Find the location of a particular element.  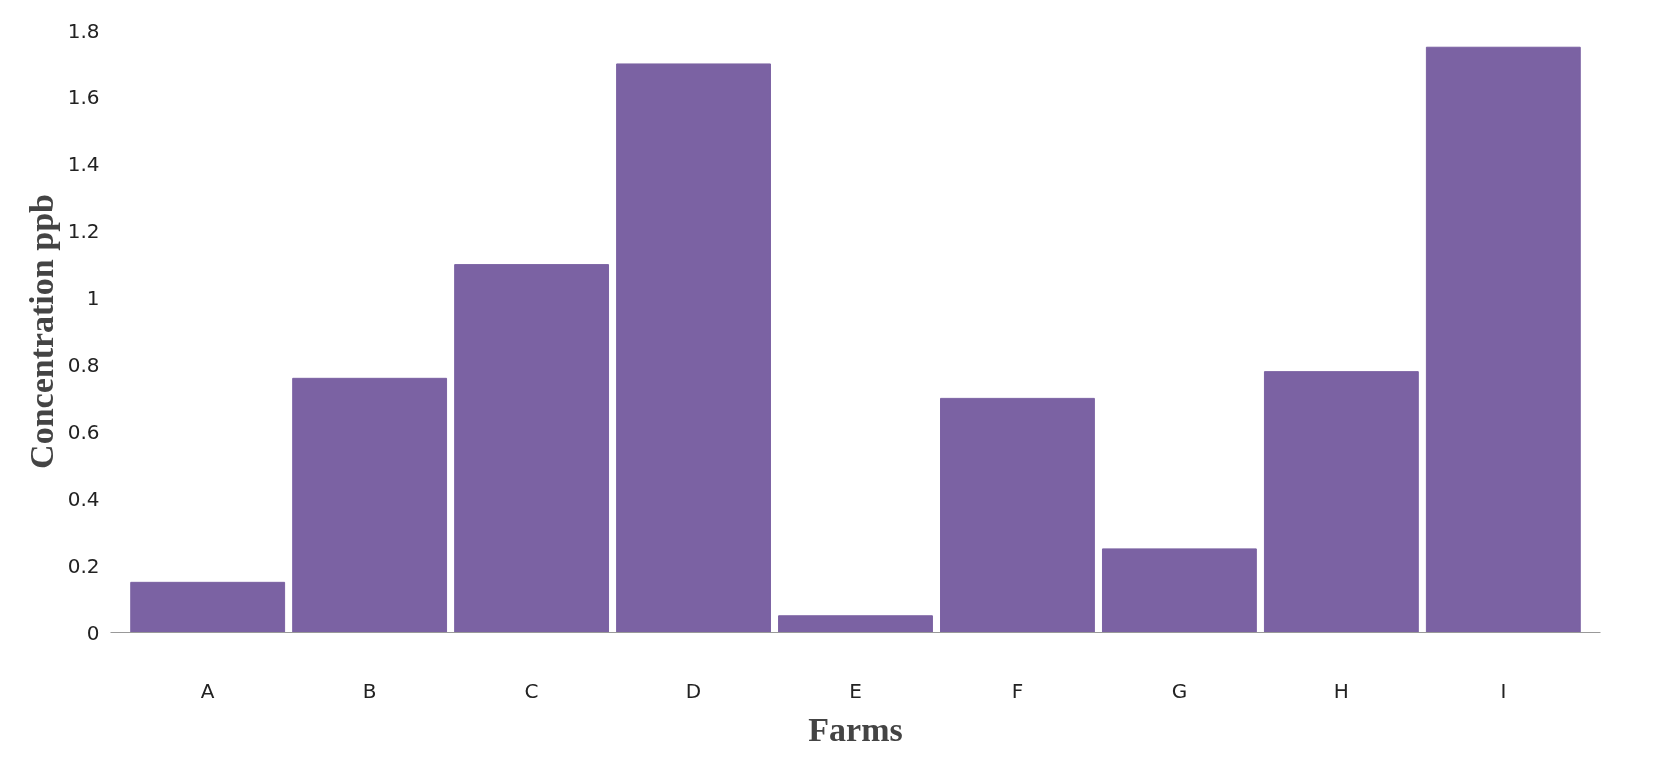

y-tick-label: 1.2 is located at coordinates (83, 231).